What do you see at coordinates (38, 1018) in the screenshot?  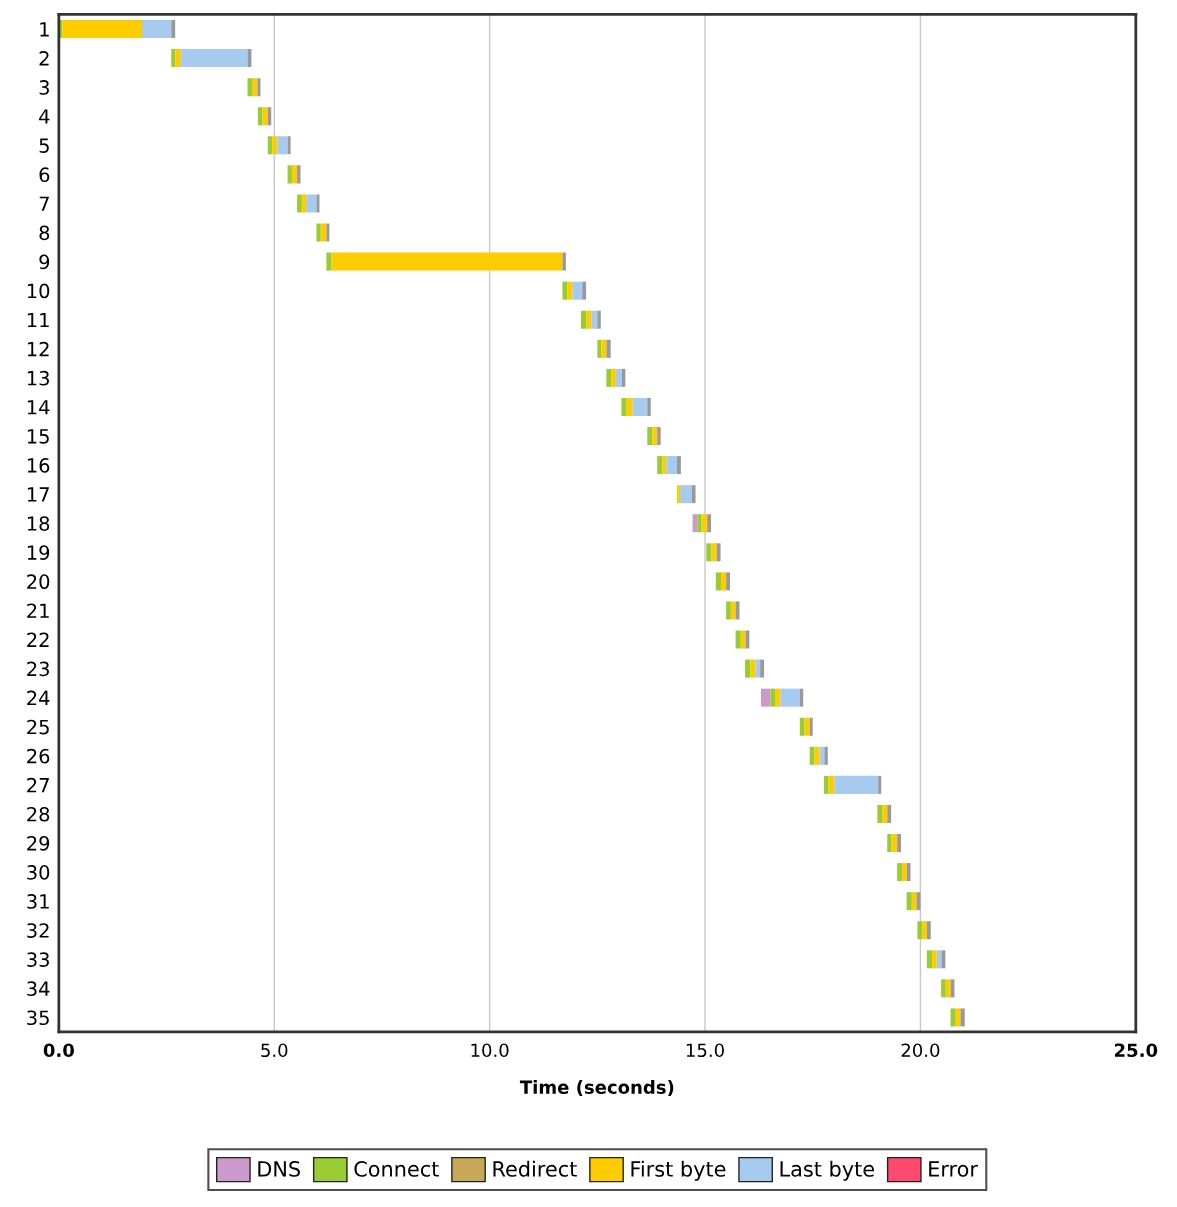 I see `y-tick-label: 35` at bounding box center [38, 1018].